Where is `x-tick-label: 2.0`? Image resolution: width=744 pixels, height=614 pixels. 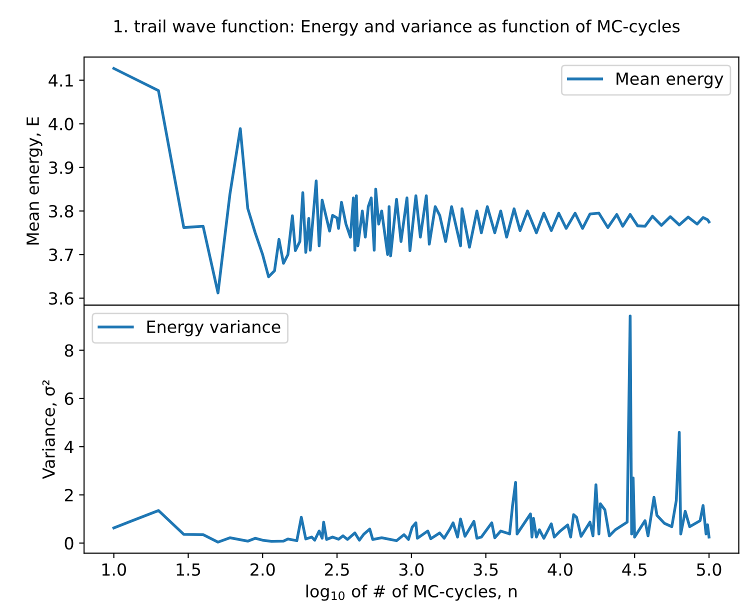 x-tick-label: 2.0 is located at coordinates (262, 569).